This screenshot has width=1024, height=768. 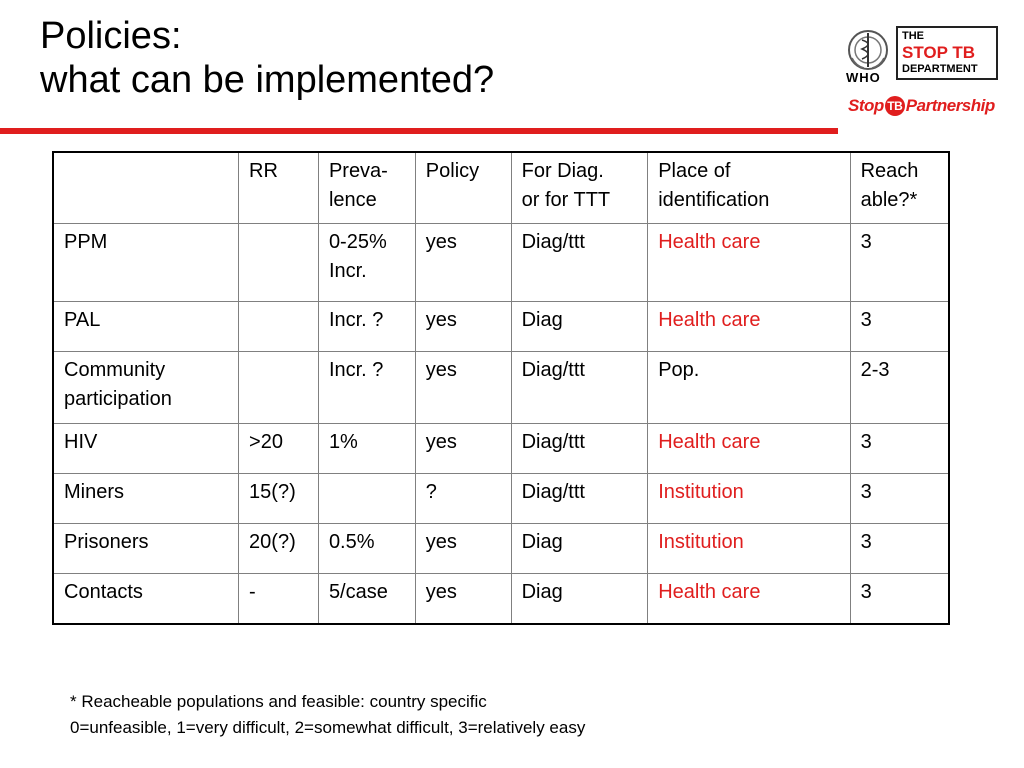 I want to click on table-cell: ?, so click(x=463, y=498).